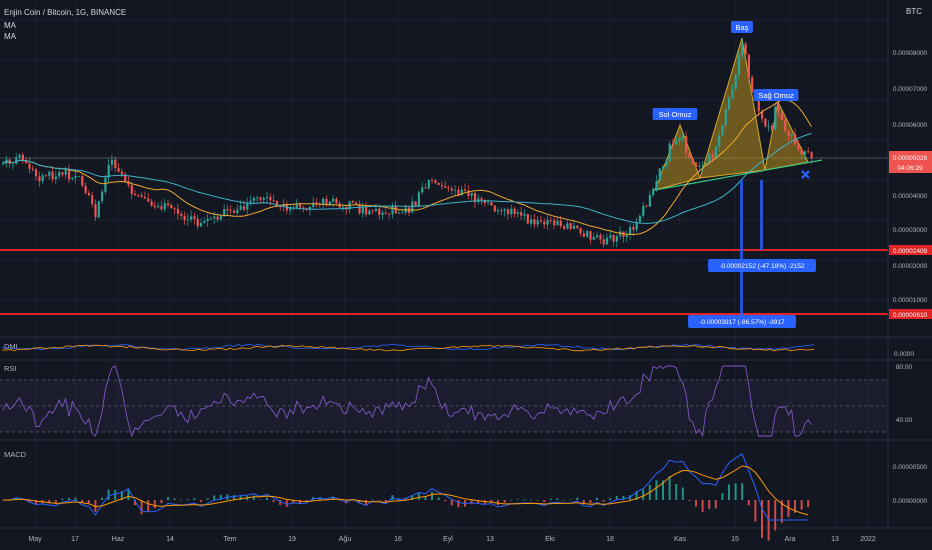  I want to click on price-tick-label: 0.00004000, so click(910, 196).